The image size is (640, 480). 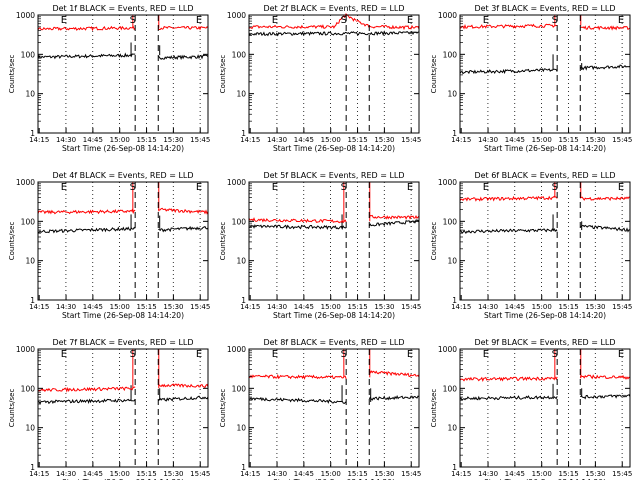 What do you see at coordinates (544, 175) in the screenshot?
I see `panel-title: Det 6f BLACK = Events, RED = LLD` at bounding box center [544, 175].